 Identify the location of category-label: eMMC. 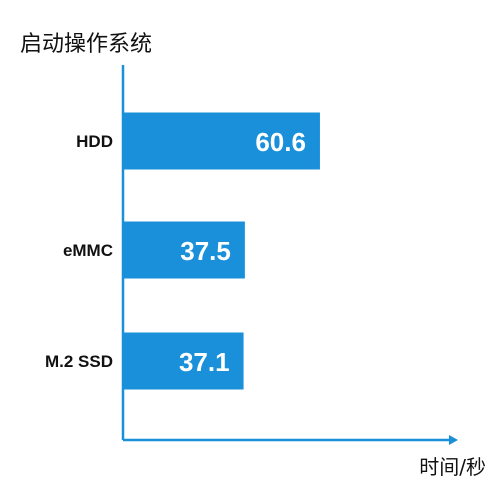
(88, 250).